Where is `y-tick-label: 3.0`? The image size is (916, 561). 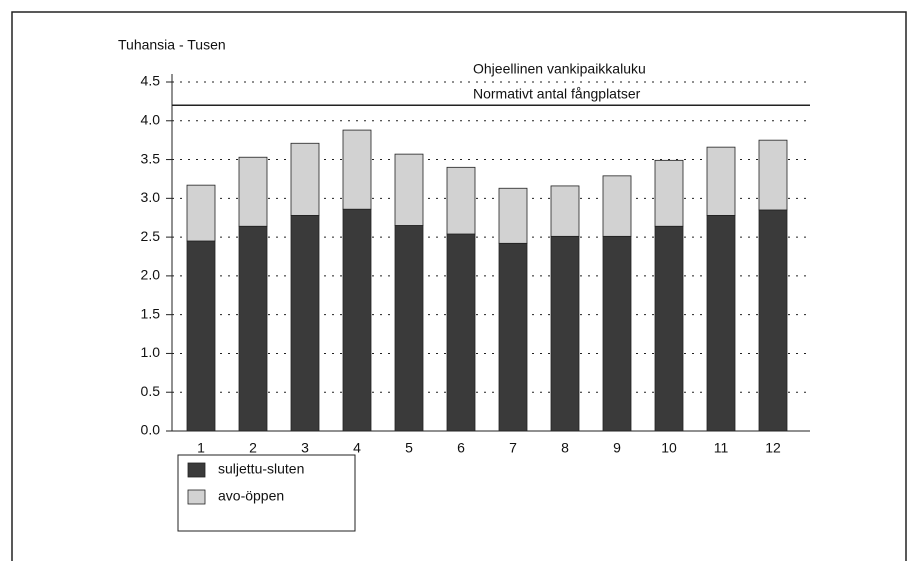
y-tick-label: 3.0 is located at coordinates (151, 197).